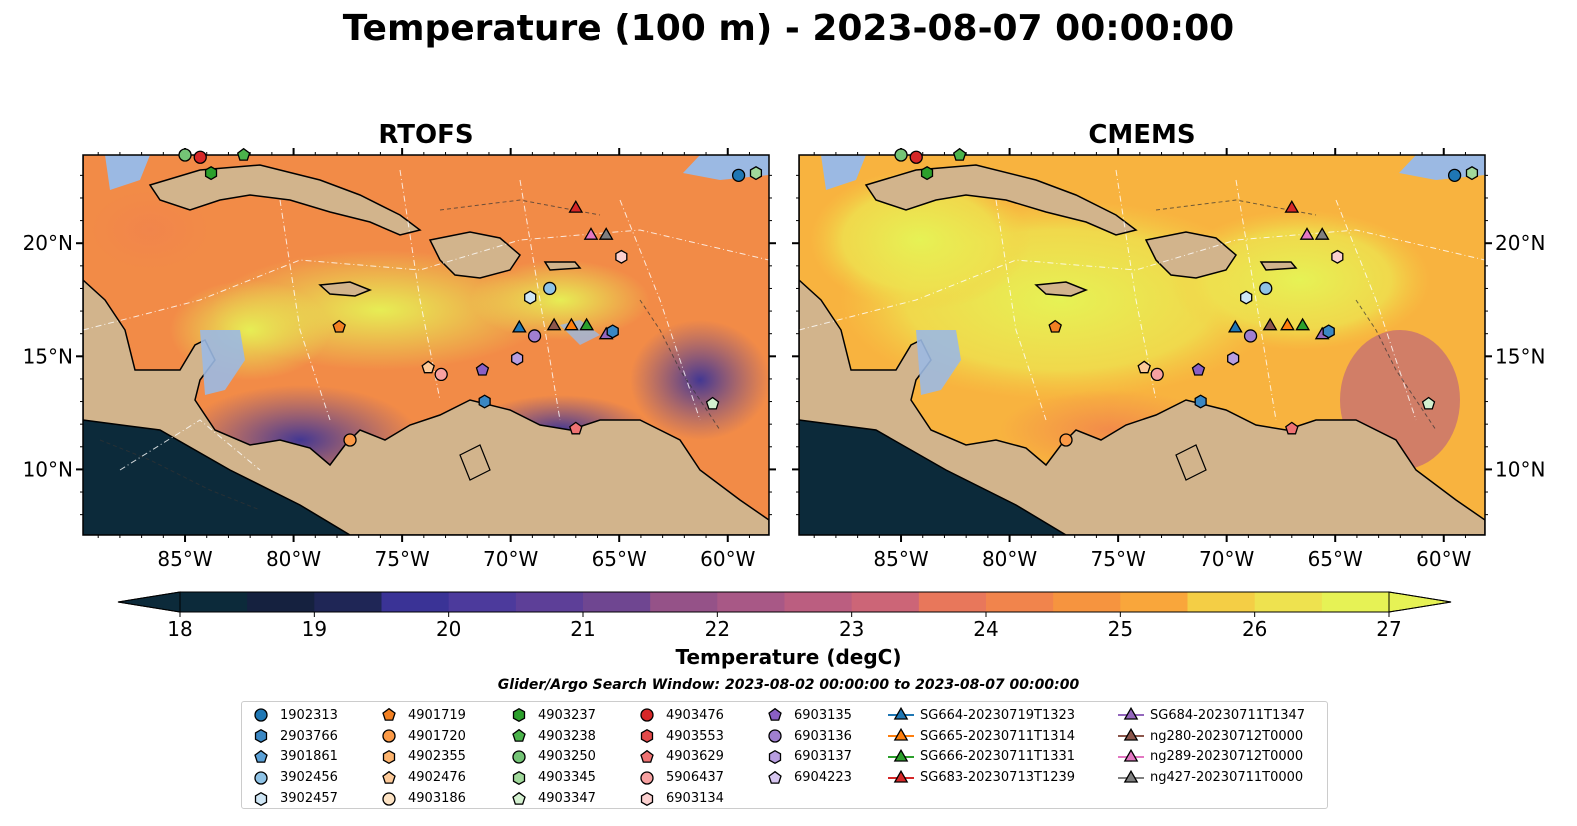  Describe the element at coordinates (998, 778) in the screenshot. I see `legend-label: SG683-20230713T1239` at that location.